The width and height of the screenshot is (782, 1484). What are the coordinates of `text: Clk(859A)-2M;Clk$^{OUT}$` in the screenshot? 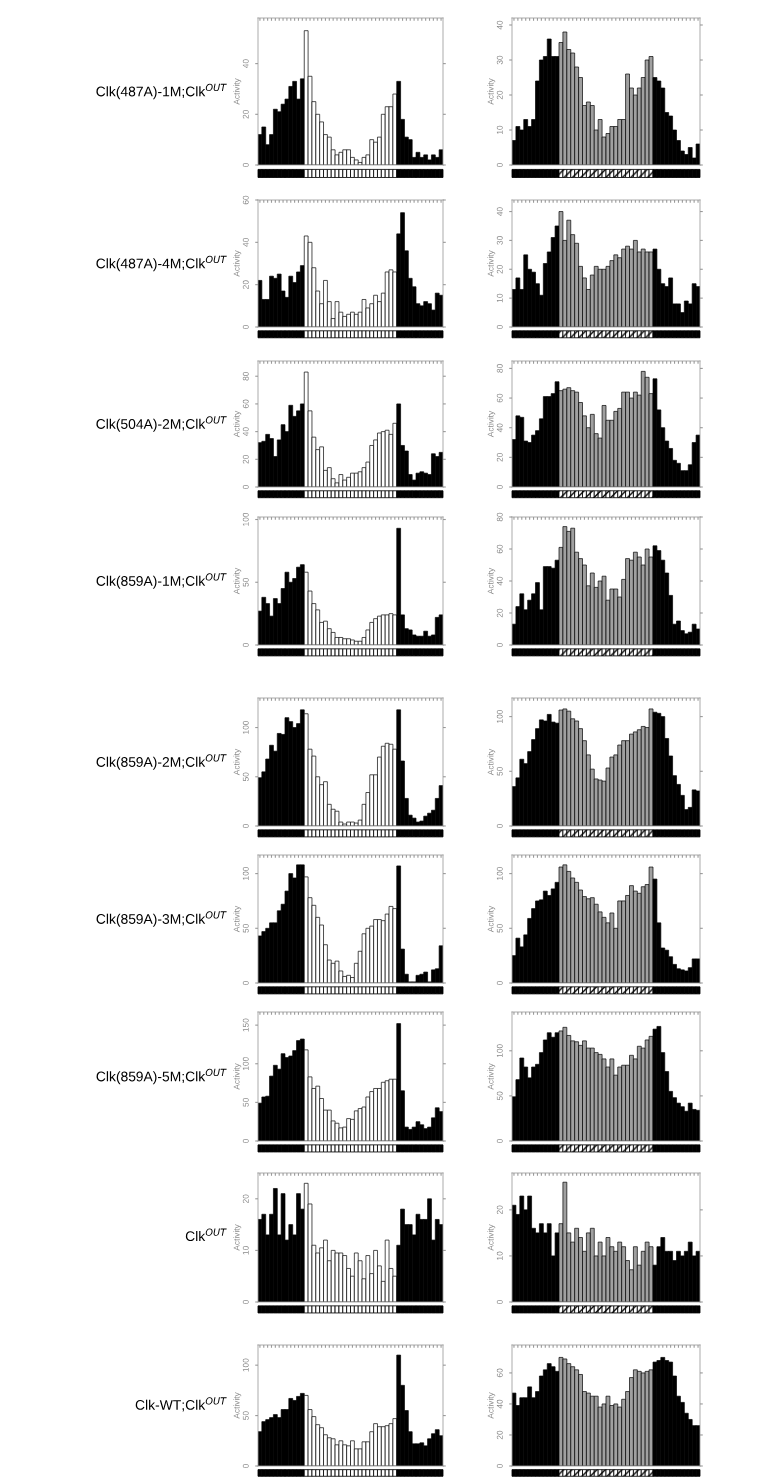 It's located at (161, 762).